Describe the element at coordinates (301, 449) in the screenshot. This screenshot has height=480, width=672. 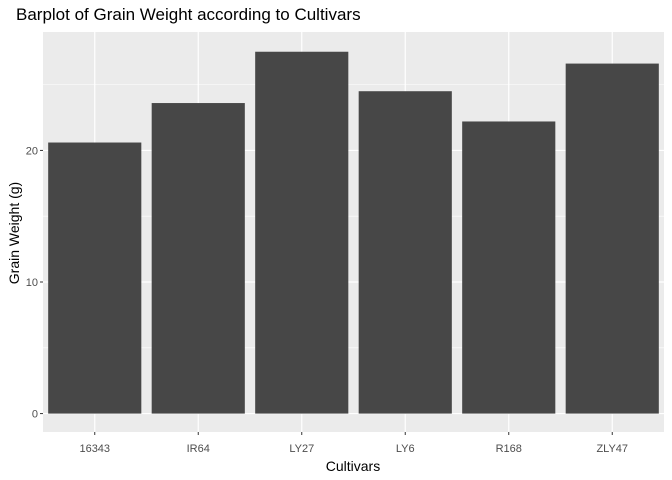
I see `x-tick-label-LY27: LY27` at that location.